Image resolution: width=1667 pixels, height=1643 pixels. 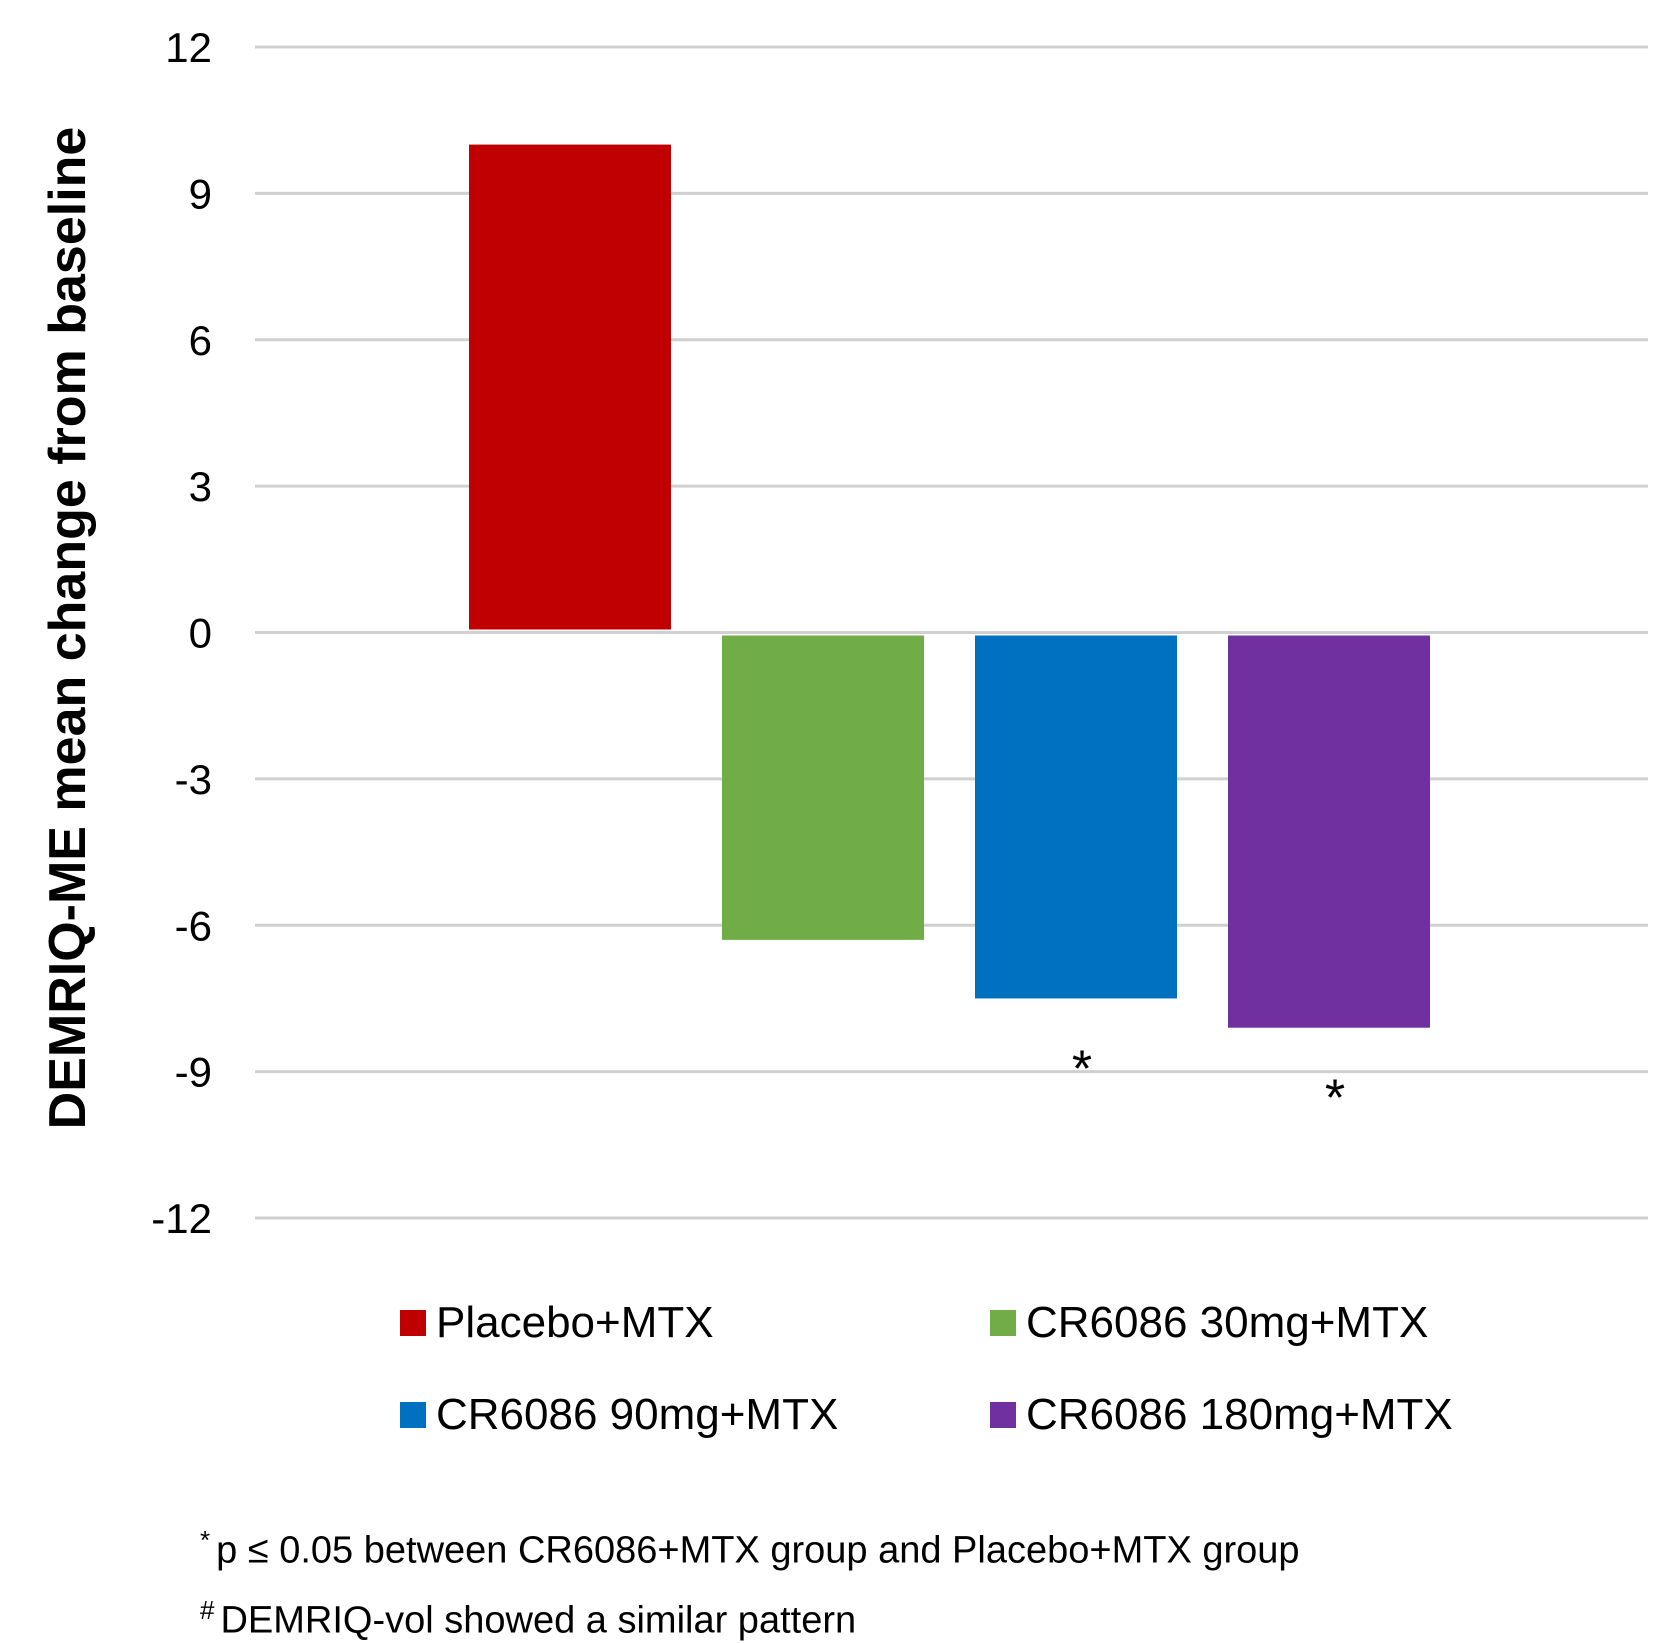 What do you see at coordinates (188, 47) in the screenshot?
I see `y-tick-label: 12` at bounding box center [188, 47].